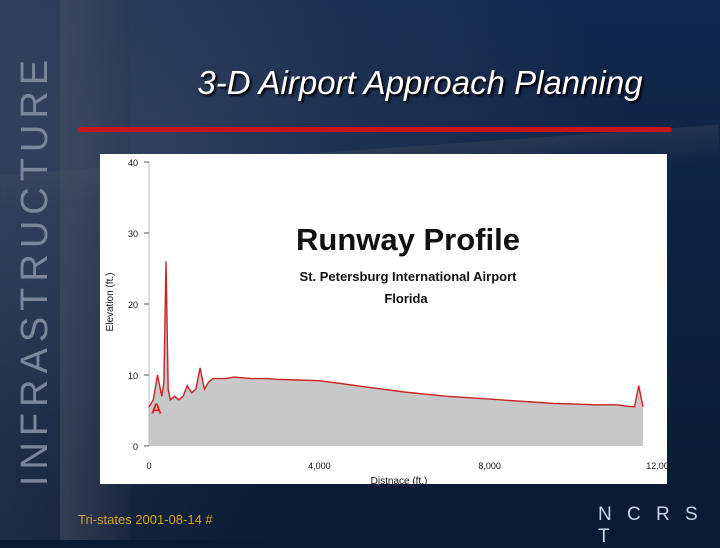 The height and width of the screenshot is (548, 720). Describe the element at coordinates (409, 276) in the screenshot. I see `chart-subtitle: St. Petersburg International Airport` at that location.